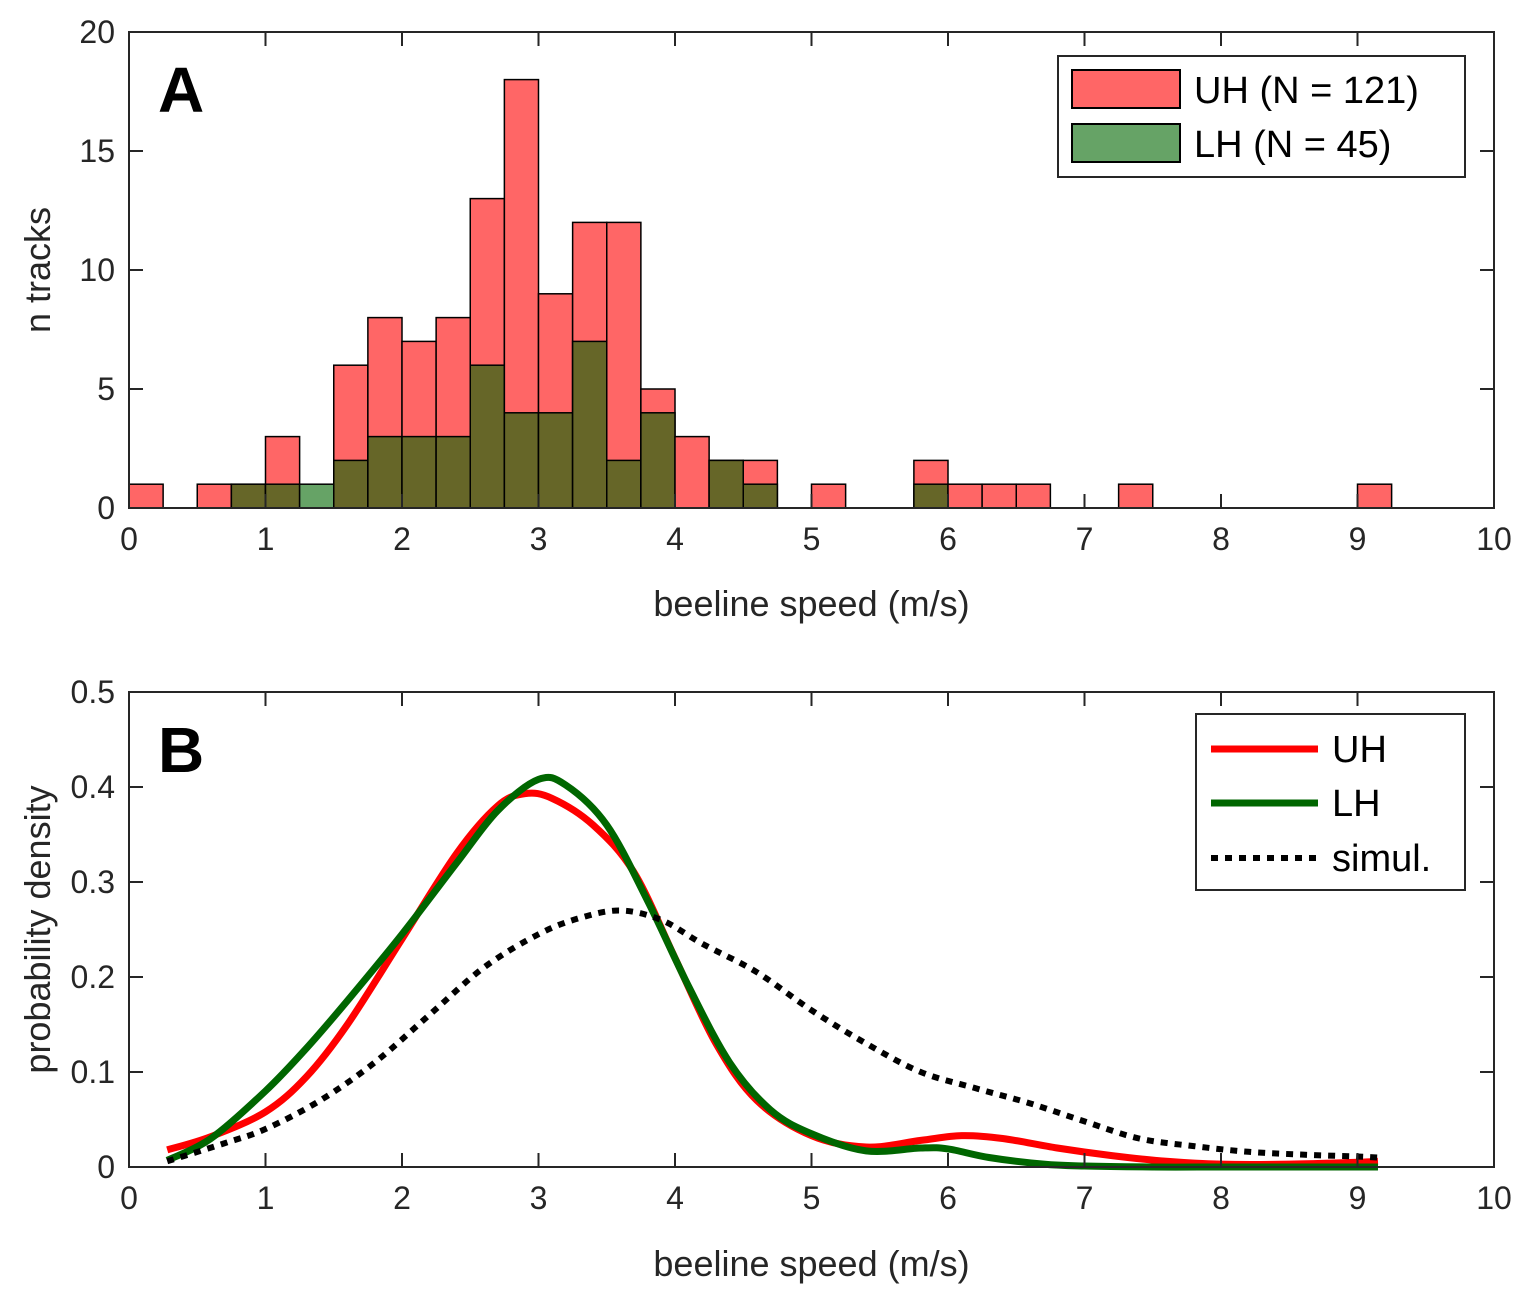 The width and height of the screenshot is (1519, 1289). What do you see at coordinates (93, 1072) in the screenshot?
I see `y-tick-label: 0.1` at bounding box center [93, 1072].